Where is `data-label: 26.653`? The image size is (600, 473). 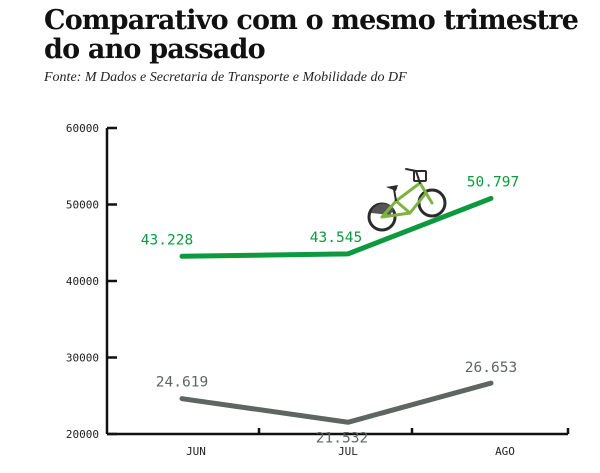 data-label: 26.653 is located at coordinates (491, 368).